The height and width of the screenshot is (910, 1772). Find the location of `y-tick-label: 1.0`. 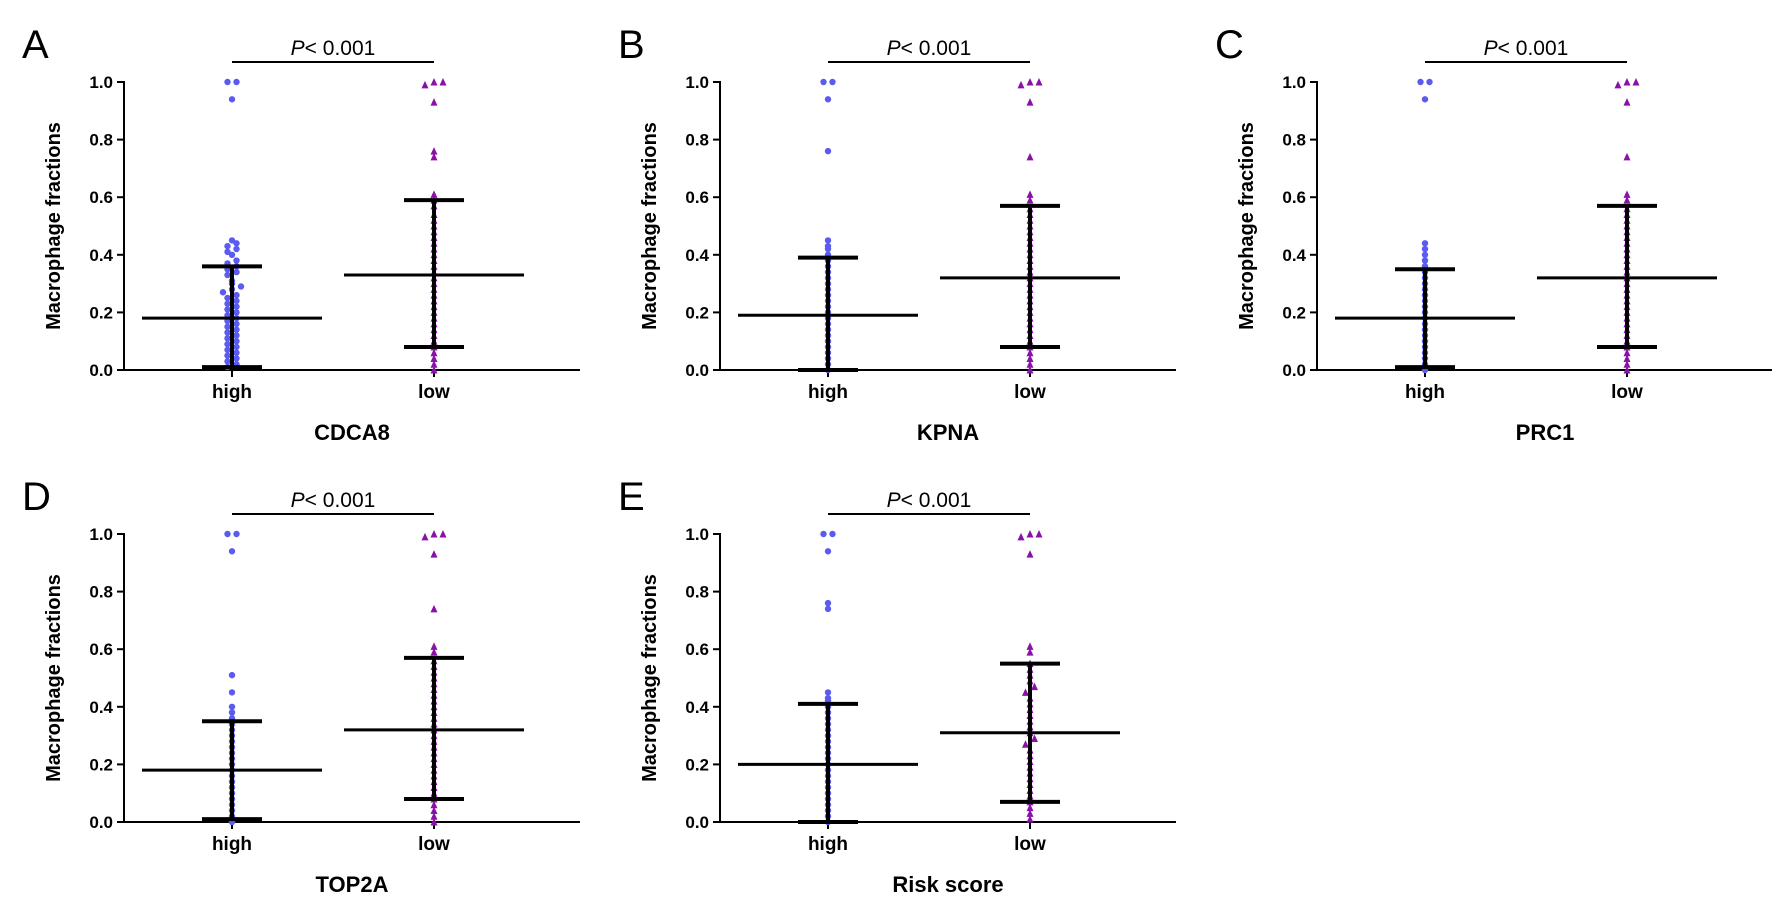

y-tick-label: 1.0 is located at coordinates (697, 82).